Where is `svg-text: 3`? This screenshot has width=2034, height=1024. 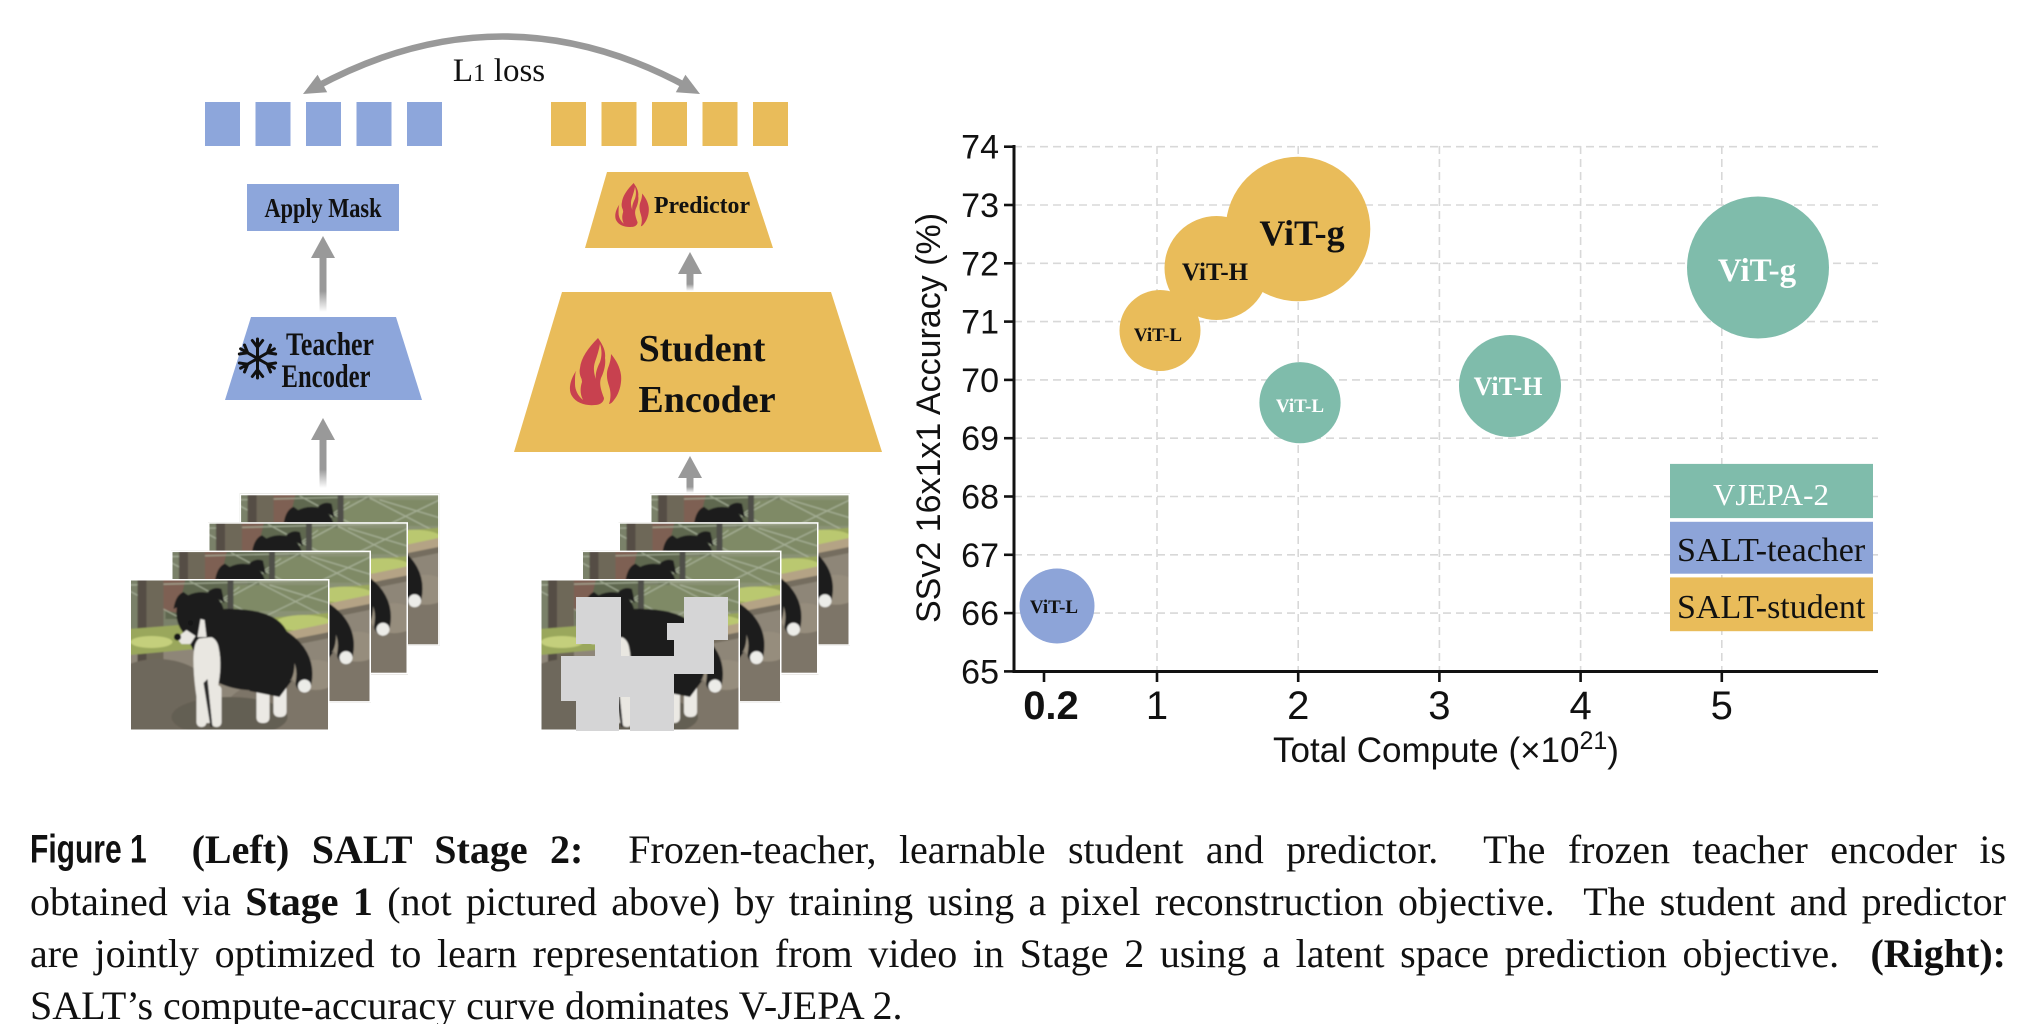 svg-text: 3 is located at coordinates (1439, 706).